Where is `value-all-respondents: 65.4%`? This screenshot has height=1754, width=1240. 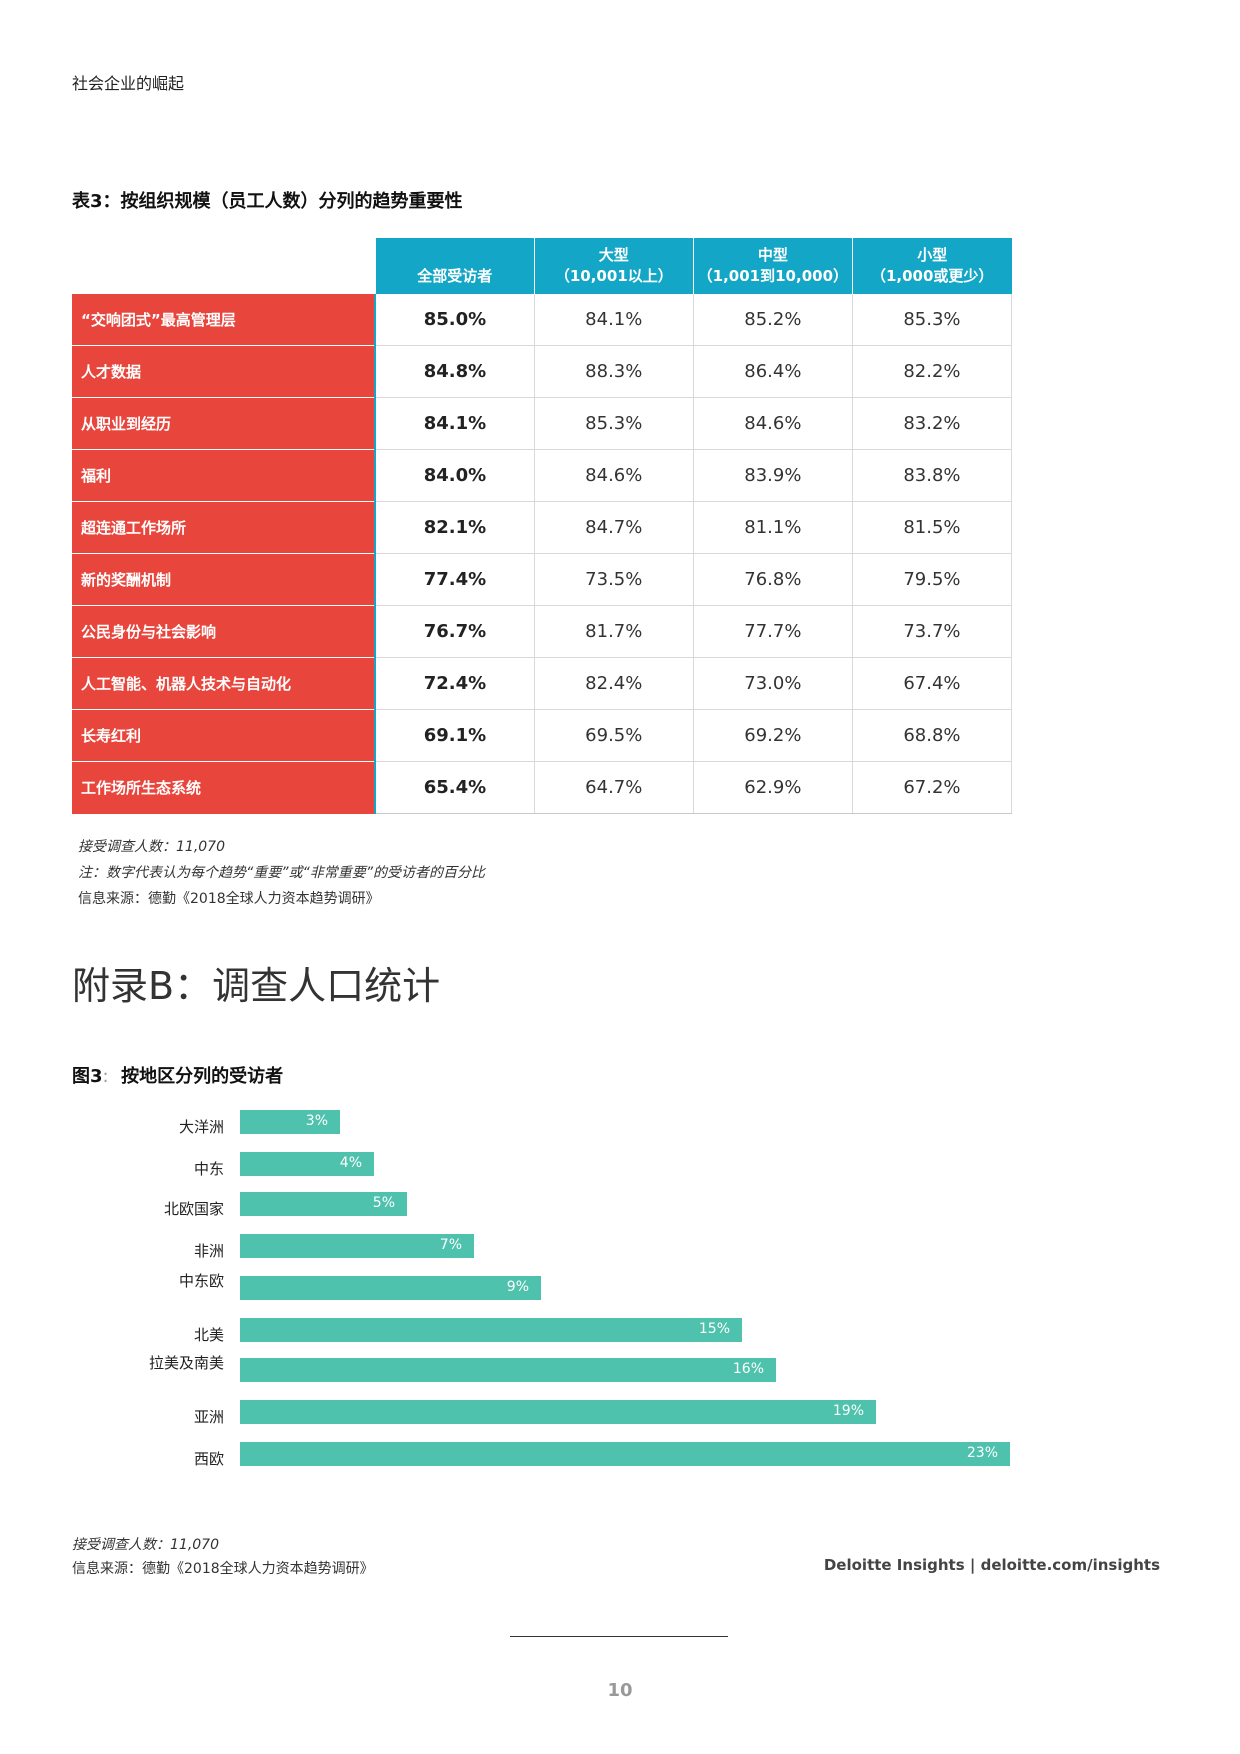 value-all-respondents: 65.4% is located at coordinates (454, 787).